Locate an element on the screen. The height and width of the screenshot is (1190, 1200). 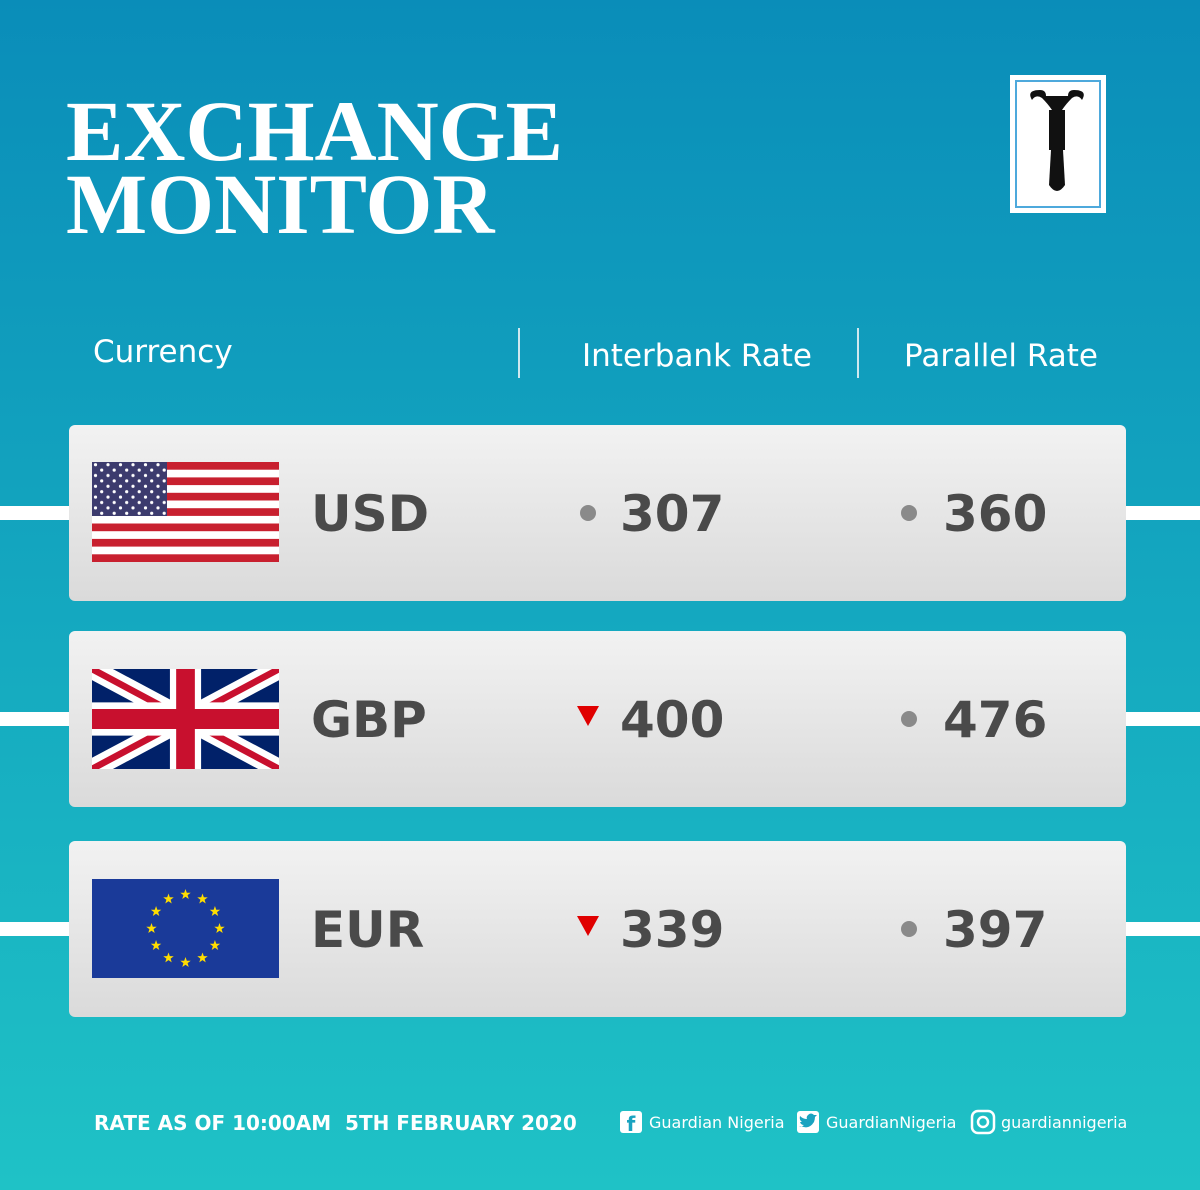
interbank-rate: 307 is located at coordinates (672, 514).